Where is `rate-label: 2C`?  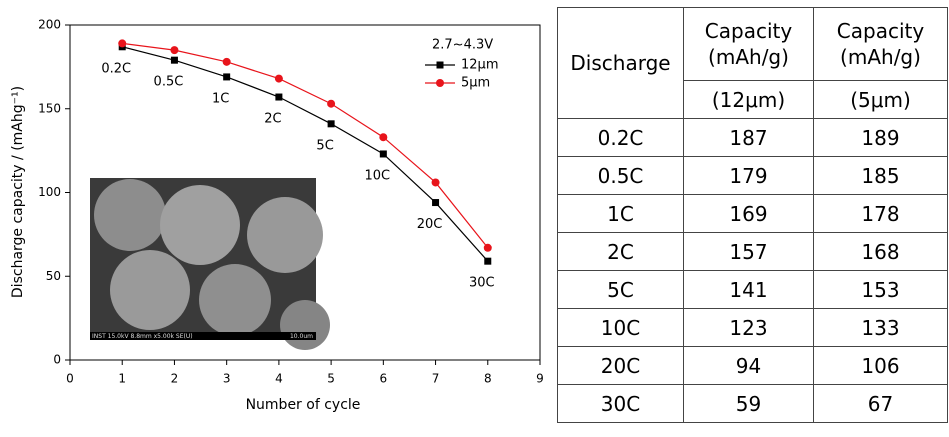 rate-label: 2C is located at coordinates (272, 119).